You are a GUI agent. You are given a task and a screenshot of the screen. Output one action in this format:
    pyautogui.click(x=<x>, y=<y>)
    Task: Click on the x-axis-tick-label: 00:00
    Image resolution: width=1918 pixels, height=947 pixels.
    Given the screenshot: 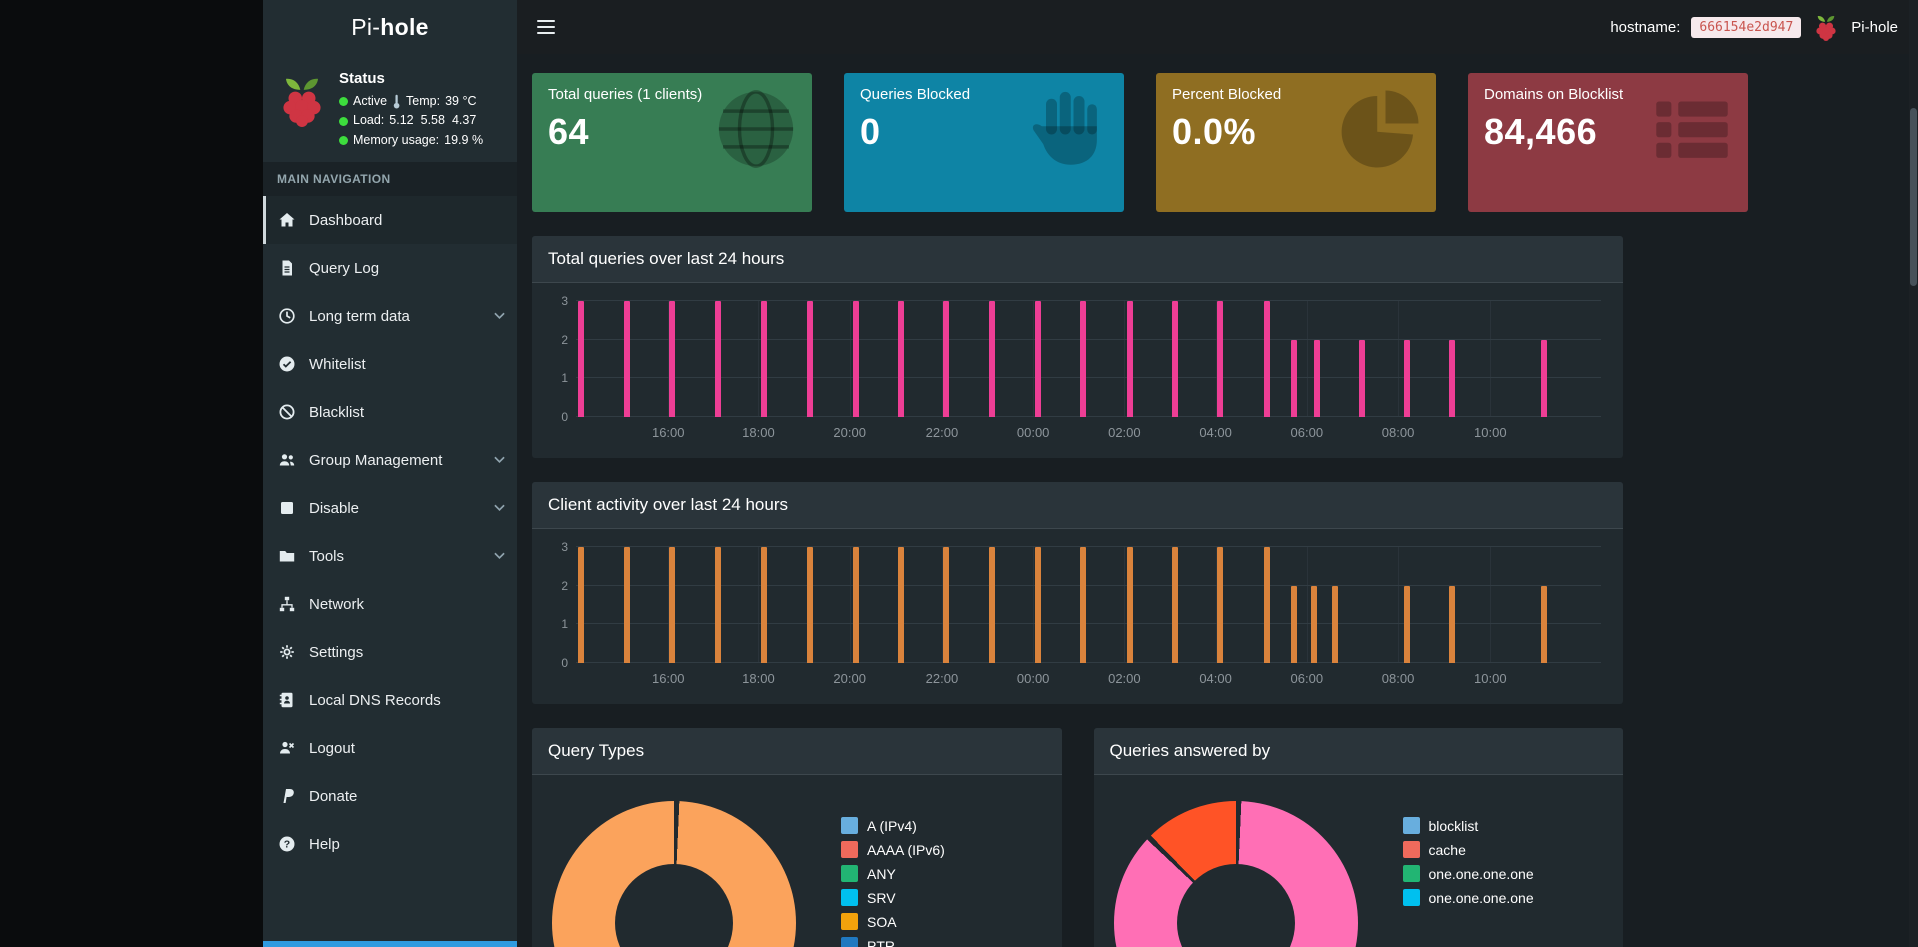 What is the action you would take?
    pyautogui.click(x=1033, y=678)
    